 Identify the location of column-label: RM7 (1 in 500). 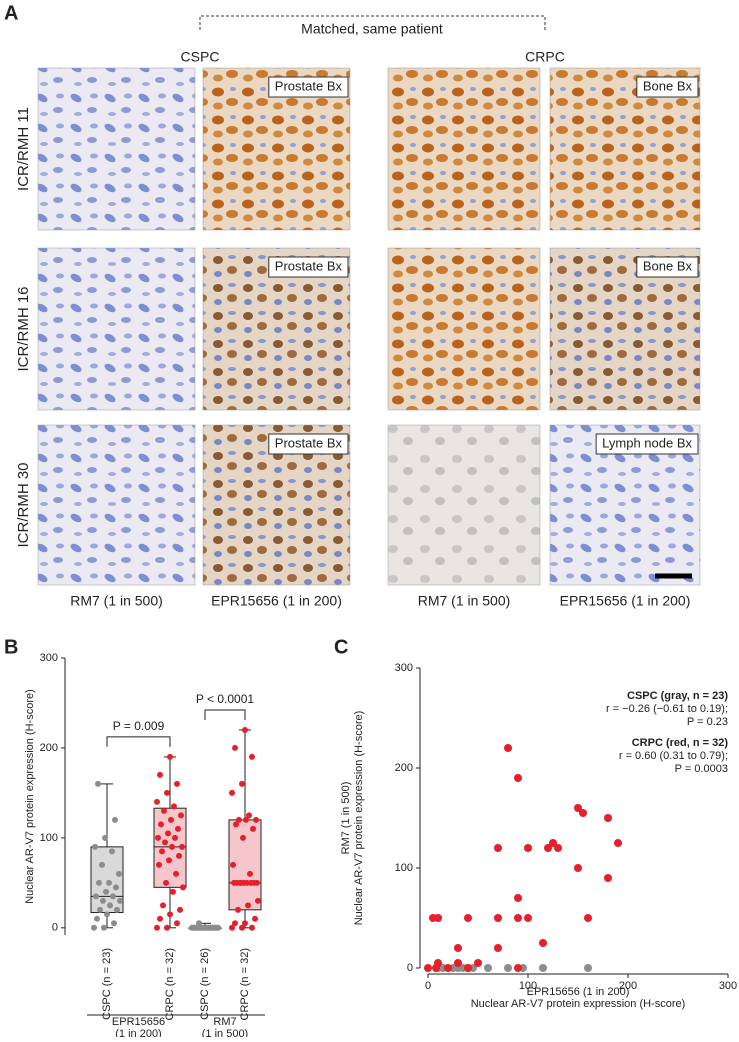
(464, 601).